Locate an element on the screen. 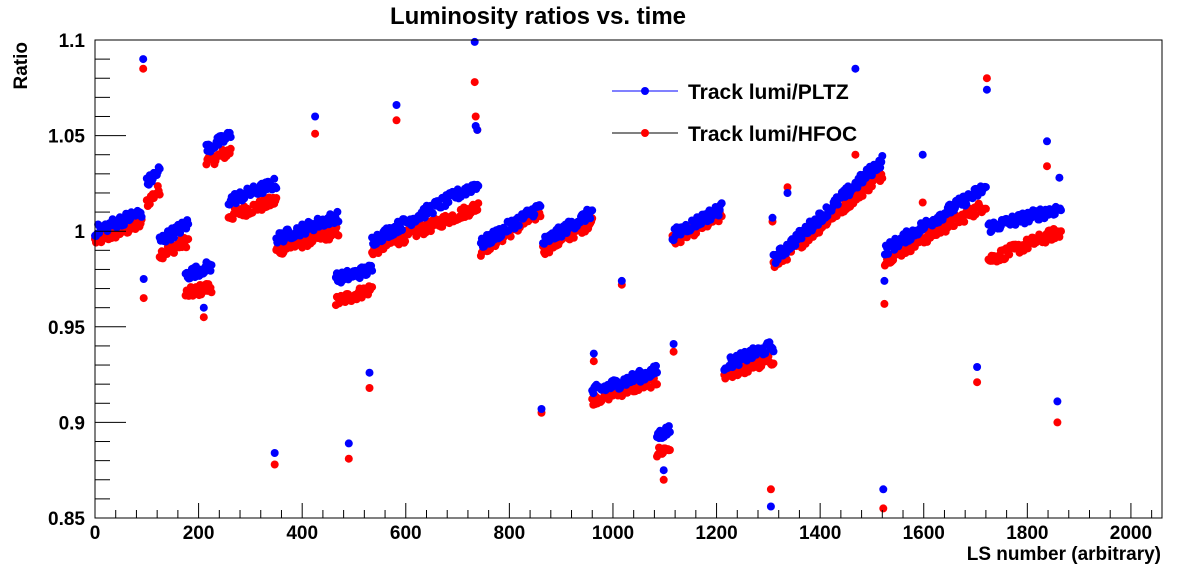  y-tick-label: 0.95 is located at coordinates (66, 328).